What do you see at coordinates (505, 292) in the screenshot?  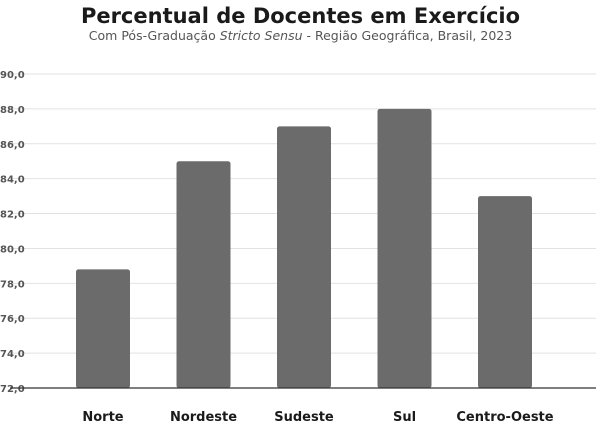 I see `bar-centro-oeste` at bounding box center [505, 292].